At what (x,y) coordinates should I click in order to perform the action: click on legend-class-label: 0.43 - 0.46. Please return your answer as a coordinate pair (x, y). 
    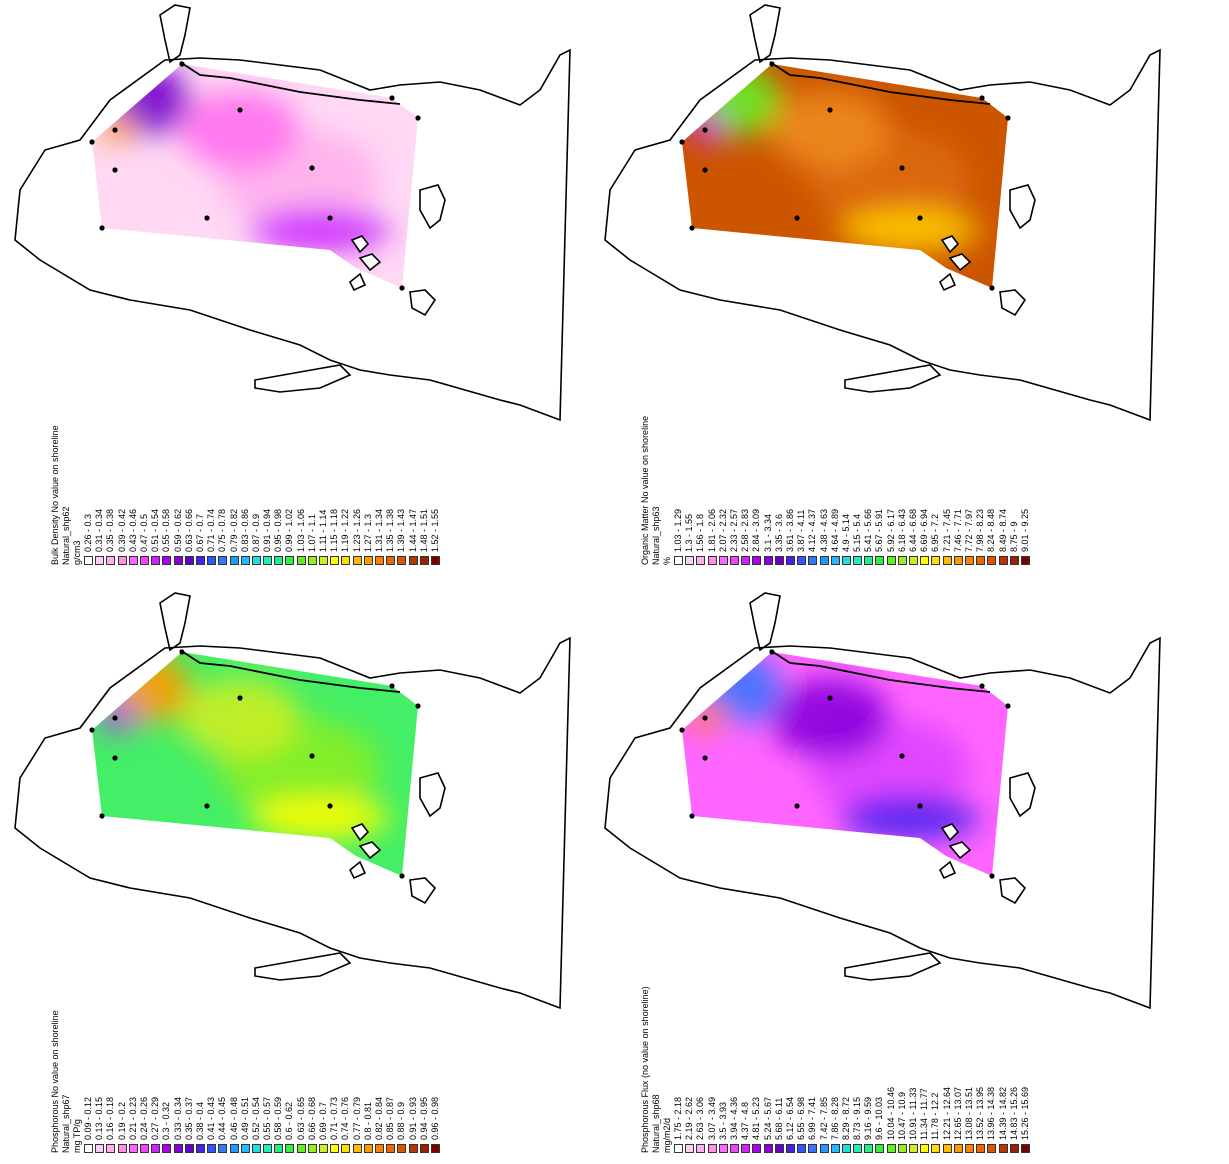
    Looking at the image, I should click on (132, 530).